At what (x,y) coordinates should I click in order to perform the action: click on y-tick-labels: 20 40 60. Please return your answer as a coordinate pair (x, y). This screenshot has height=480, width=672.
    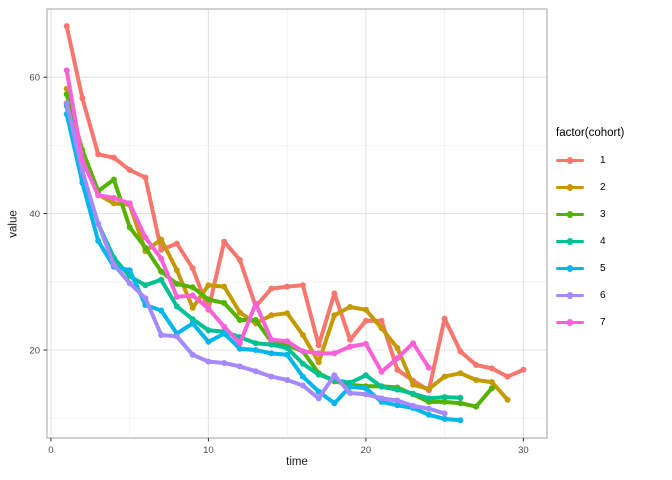
    Looking at the image, I should click on (34, 215).